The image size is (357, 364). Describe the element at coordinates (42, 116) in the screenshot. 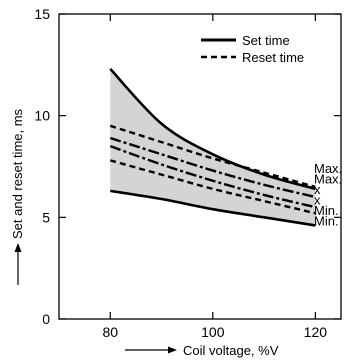

I see `y-tick-label: 10` at that location.